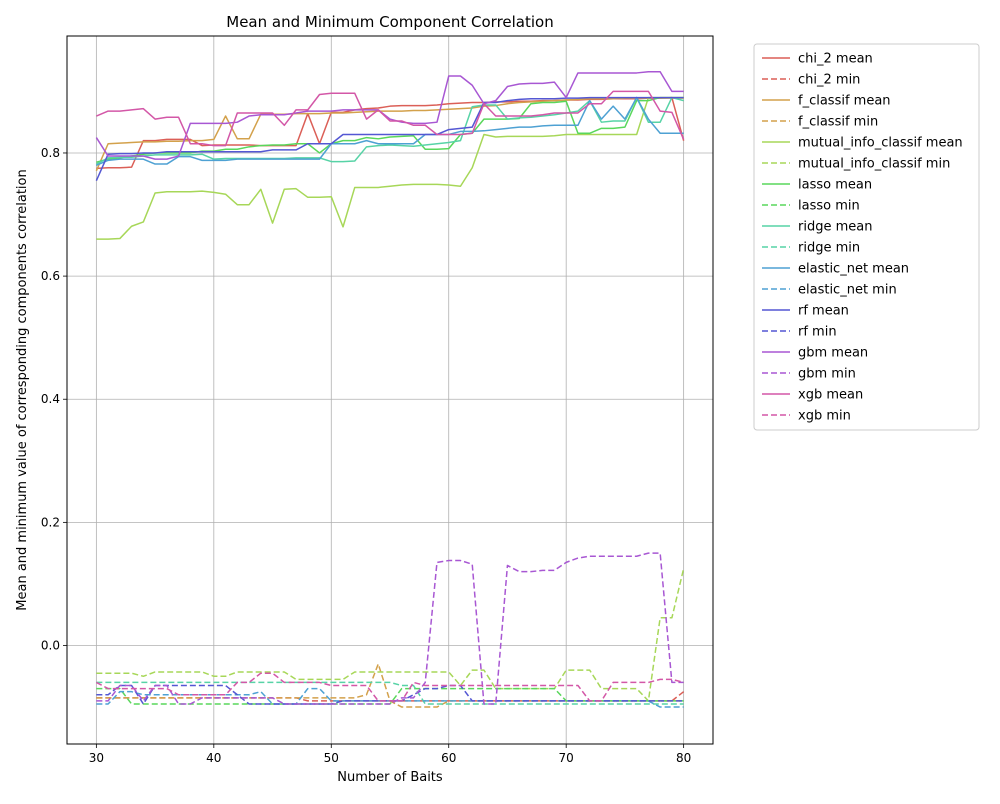  What do you see at coordinates (835, 227) in the screenshot?
I see `legend-label: ridge mean` at bounding box center [835, 227].